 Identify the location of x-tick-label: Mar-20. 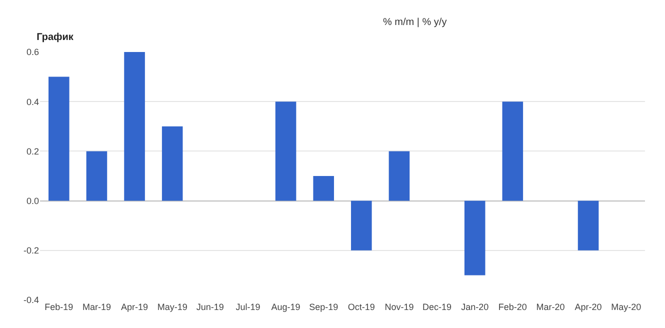
(550, 307).